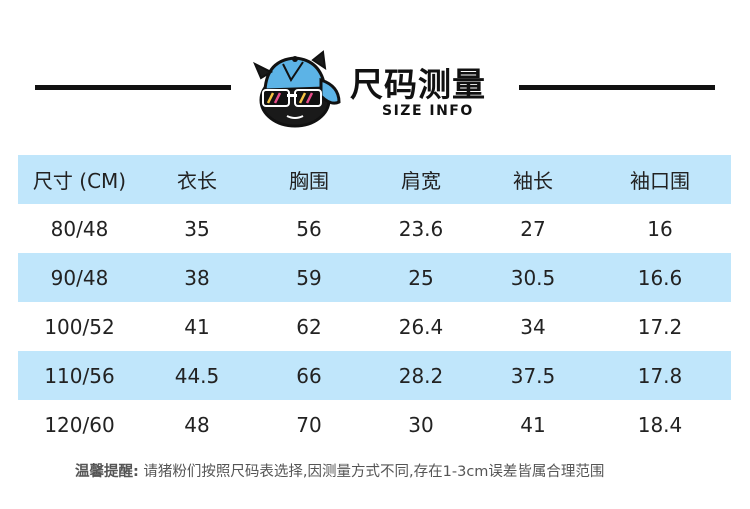 This screenshot has width=750, height=509. I want to click on page-title: 尺码测量, so click(418, 84).